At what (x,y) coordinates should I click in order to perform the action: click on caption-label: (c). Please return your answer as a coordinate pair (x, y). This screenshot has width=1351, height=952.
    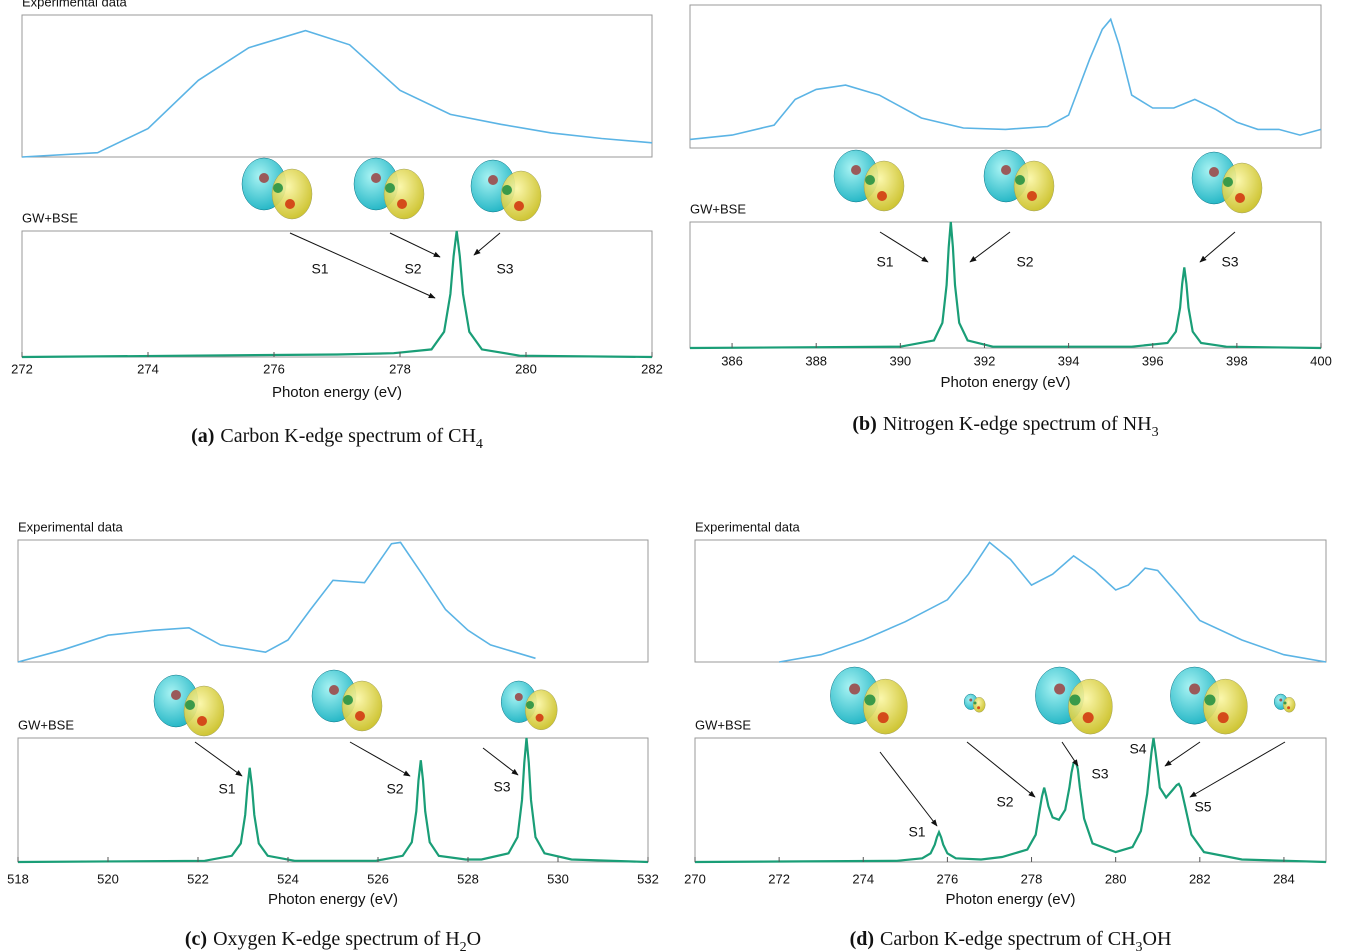
    Looking at the image, I should click on (196, 939).